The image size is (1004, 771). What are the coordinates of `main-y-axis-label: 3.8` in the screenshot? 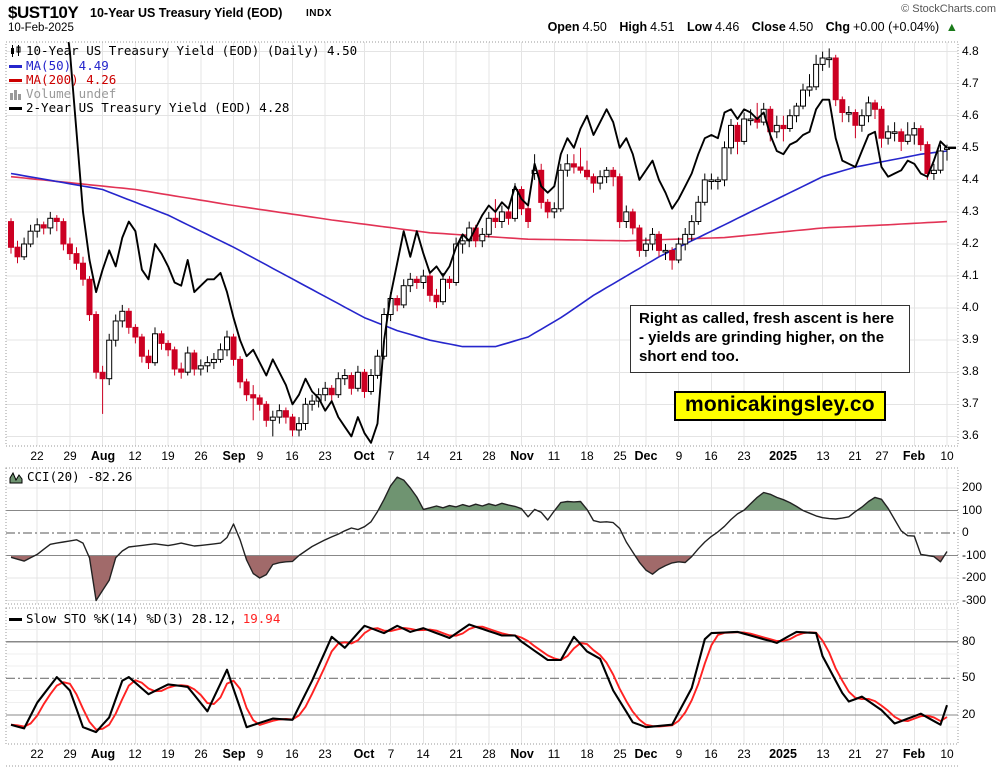 It's located at (970, 371).